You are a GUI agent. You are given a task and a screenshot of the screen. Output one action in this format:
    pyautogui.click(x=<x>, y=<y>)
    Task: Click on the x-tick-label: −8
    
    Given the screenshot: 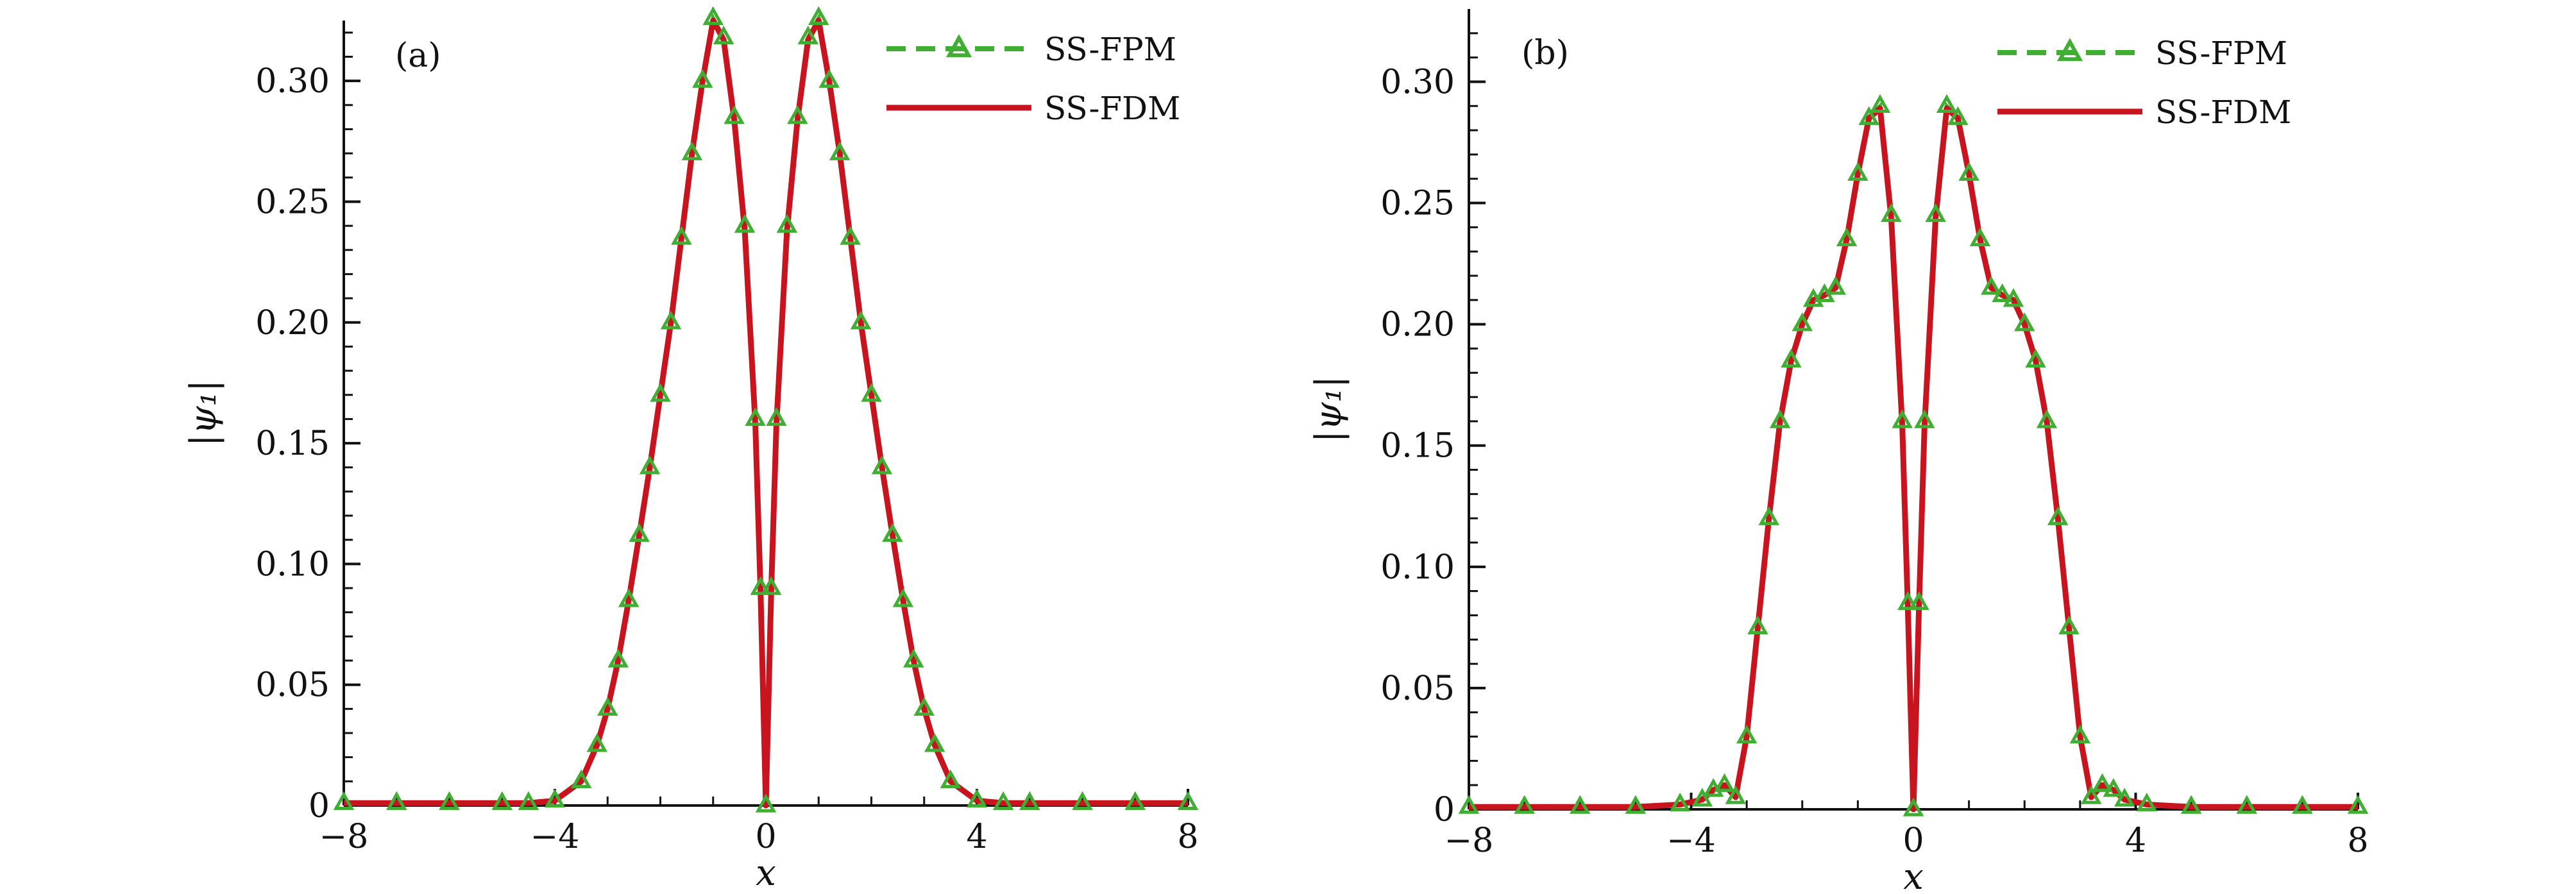 What is the action you would take?
    pyautogui.click(x=344, y=837)
    